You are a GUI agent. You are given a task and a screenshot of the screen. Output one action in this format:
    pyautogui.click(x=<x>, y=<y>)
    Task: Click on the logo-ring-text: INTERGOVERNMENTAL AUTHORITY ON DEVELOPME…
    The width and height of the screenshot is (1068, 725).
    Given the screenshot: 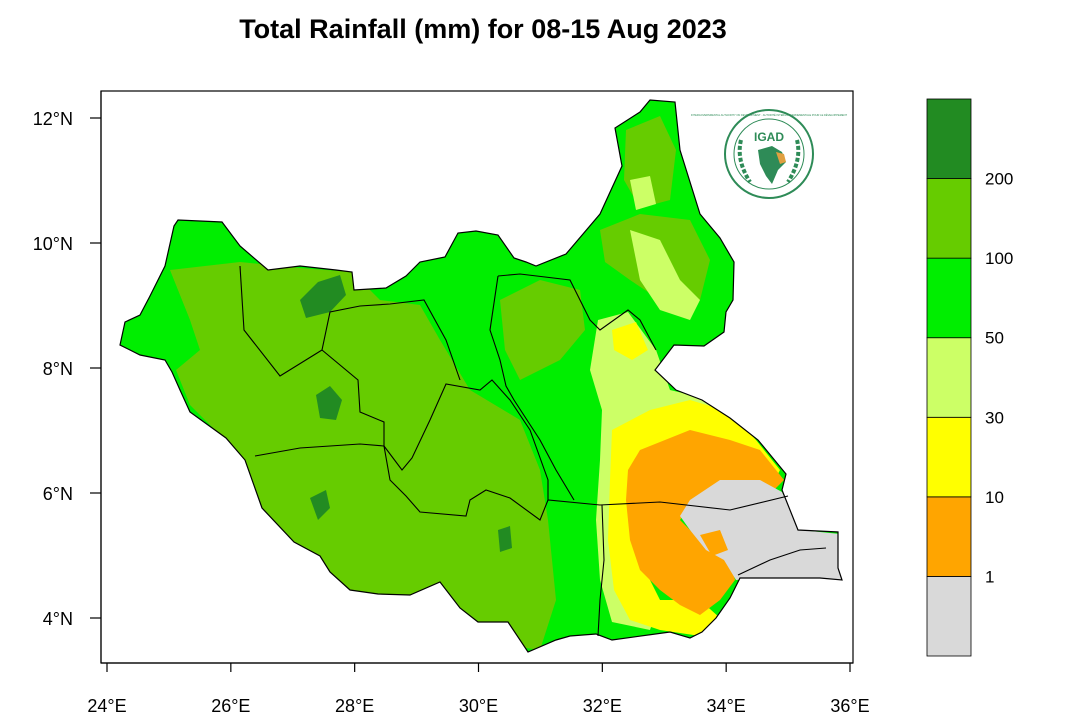 What is the action you would take?
    pyautogui.click(x=769, y=114)
    